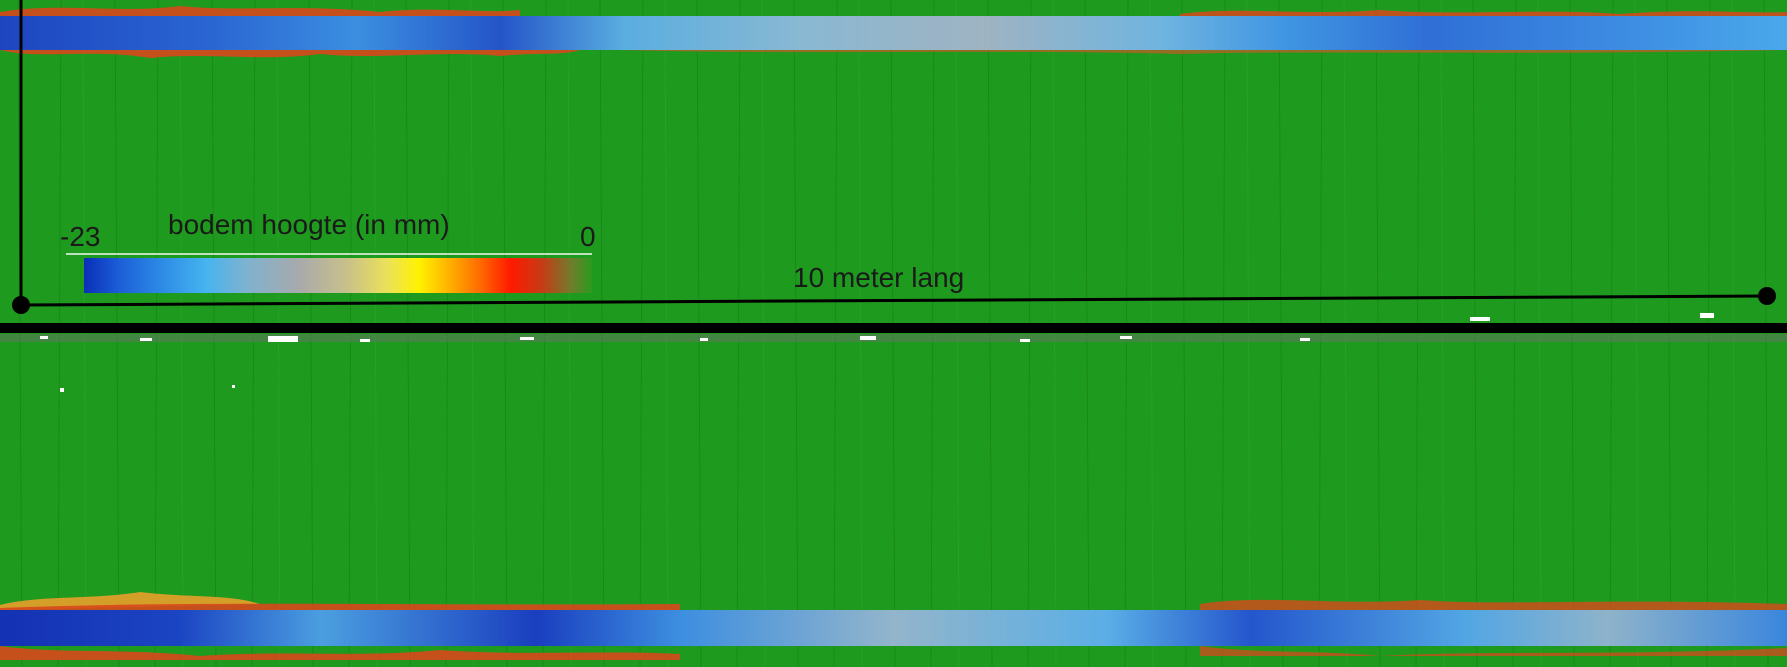  Describe the element at coordinates (338, 275) in the screenshot. I see `legend-color-bar` at that location.